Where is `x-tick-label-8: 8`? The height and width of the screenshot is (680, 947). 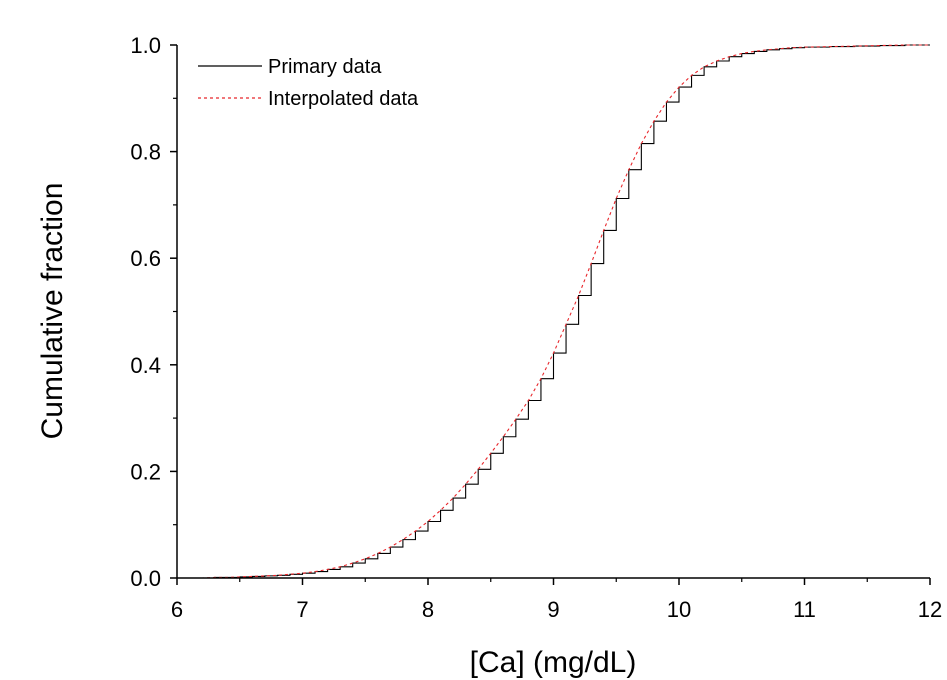
x-tick-label-8: 8 is located at coordinates (428, 609).